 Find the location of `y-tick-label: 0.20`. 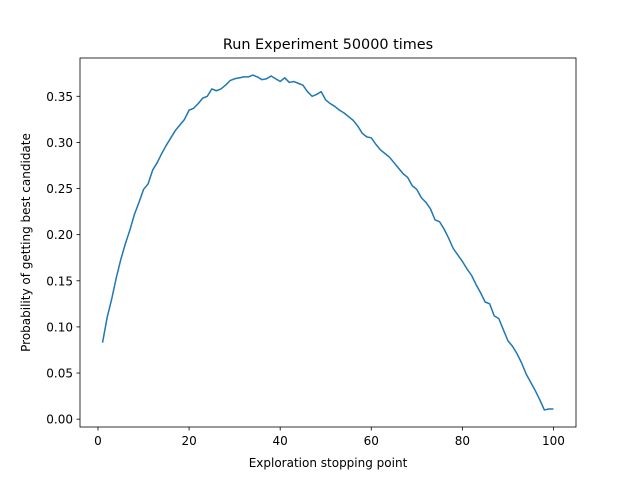

y-tick-label: 0.20 is located at coordinates (59, 235).